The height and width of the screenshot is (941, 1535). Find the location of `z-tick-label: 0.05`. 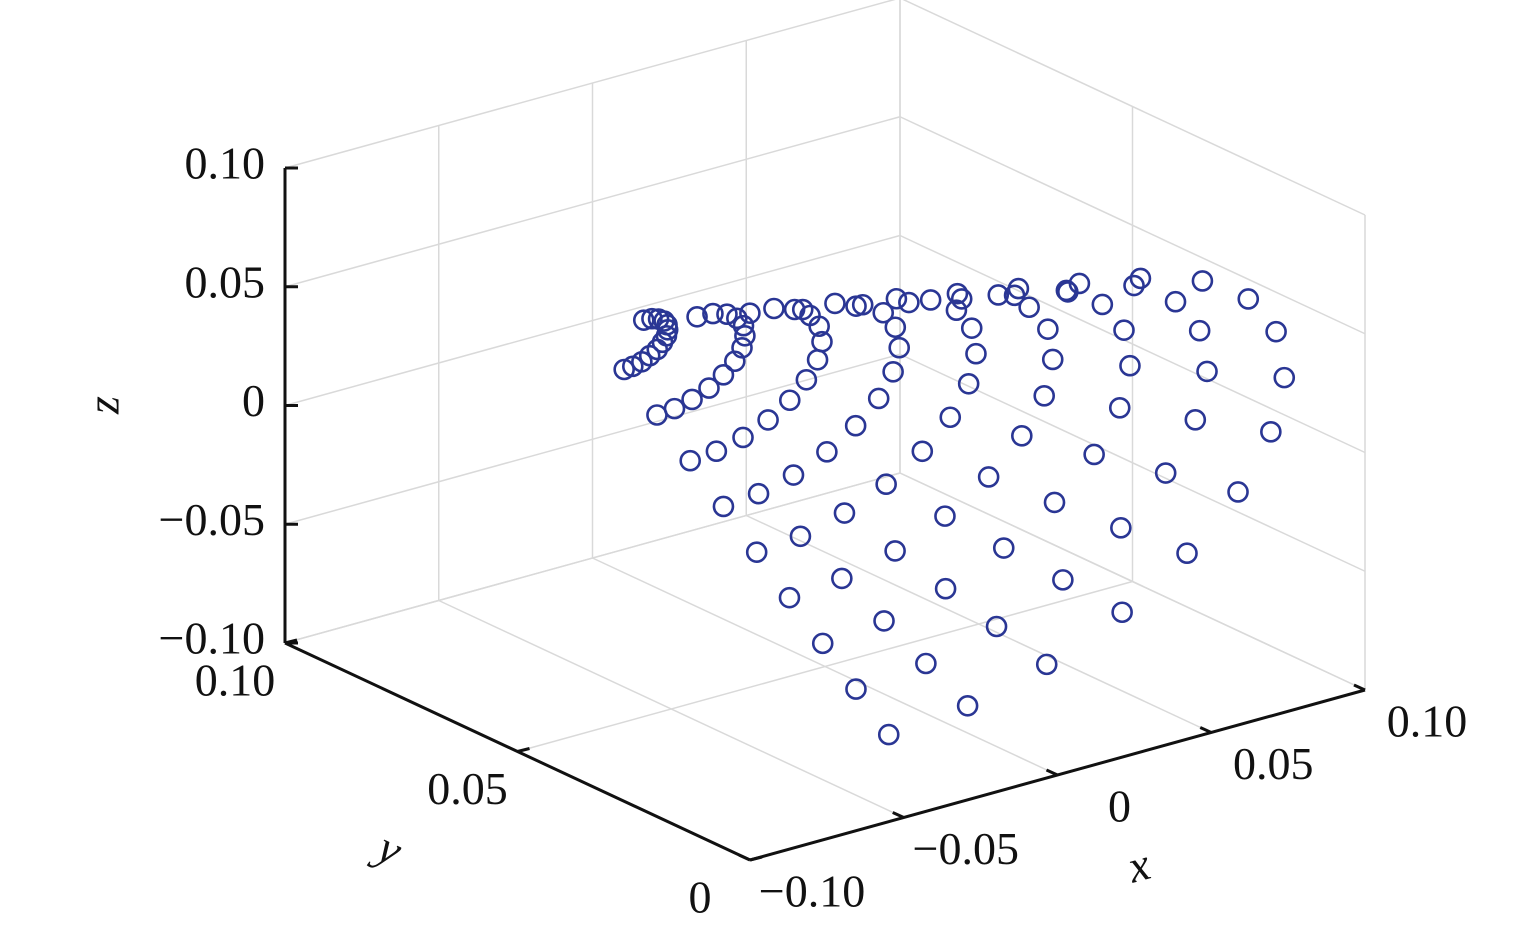

z-tick-label: 0.05 is located at coordinates (225, 281).